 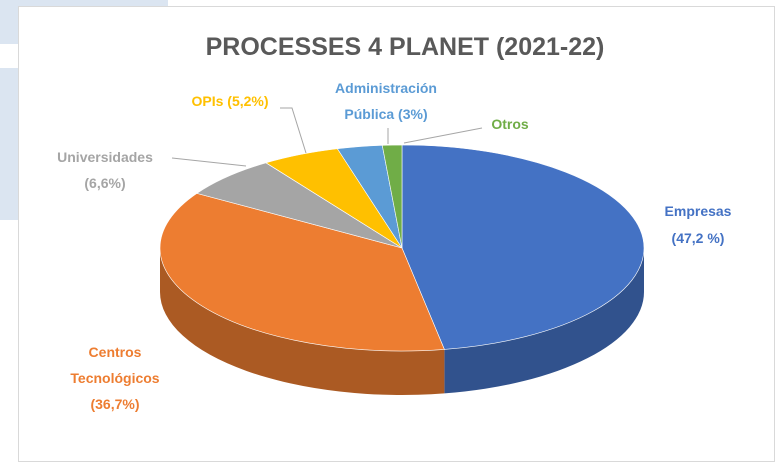 I want to click on data-label-2: Universidades (6,6%), so click(x=105, y=170).